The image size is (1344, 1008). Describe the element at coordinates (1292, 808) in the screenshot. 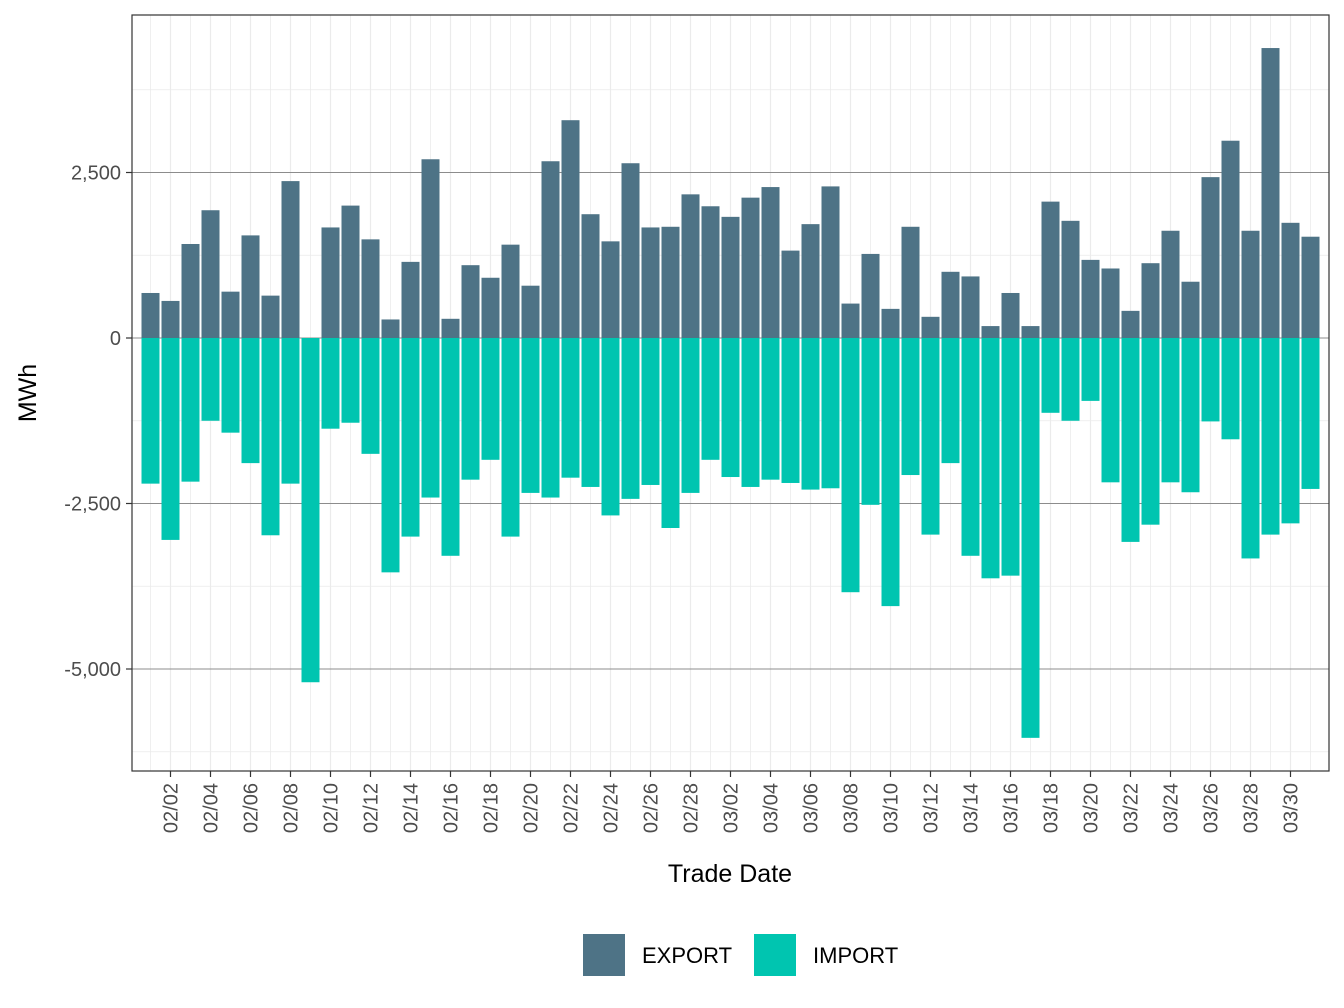

I see `x-tick-label: 03/30` at that location.